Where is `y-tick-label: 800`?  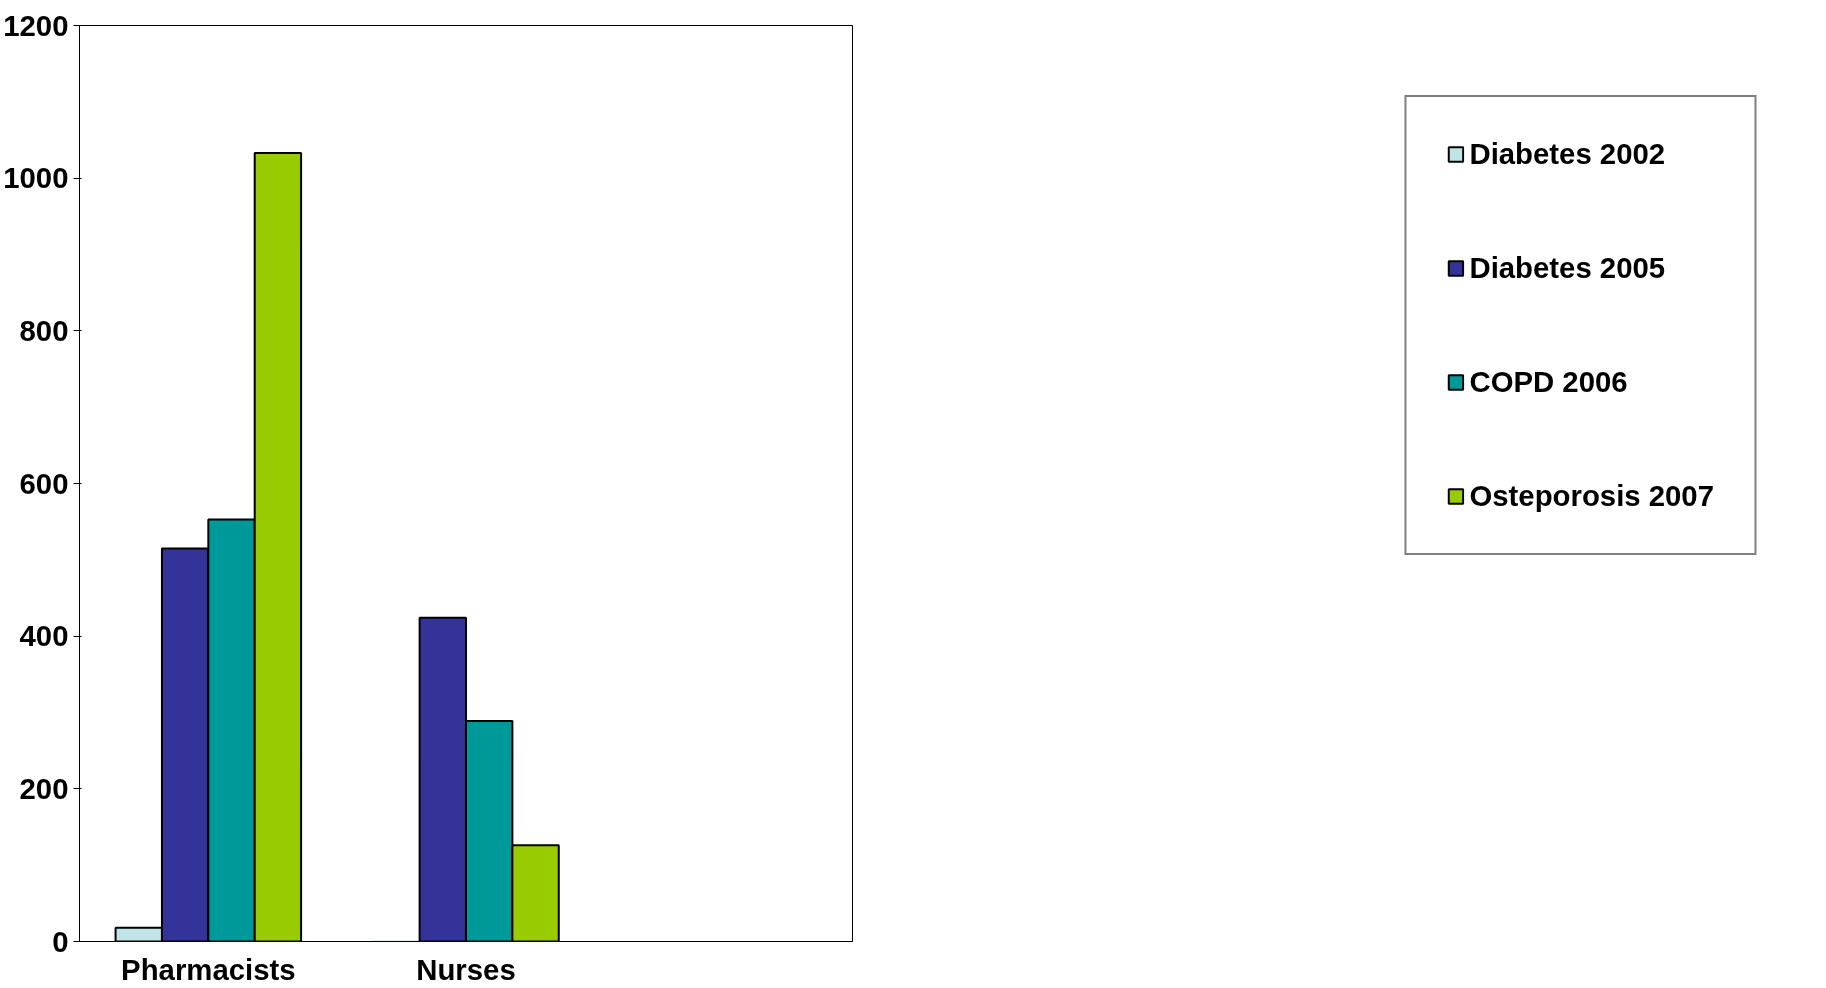 y-tick-label: 800 is located at coordinates (44, 330).